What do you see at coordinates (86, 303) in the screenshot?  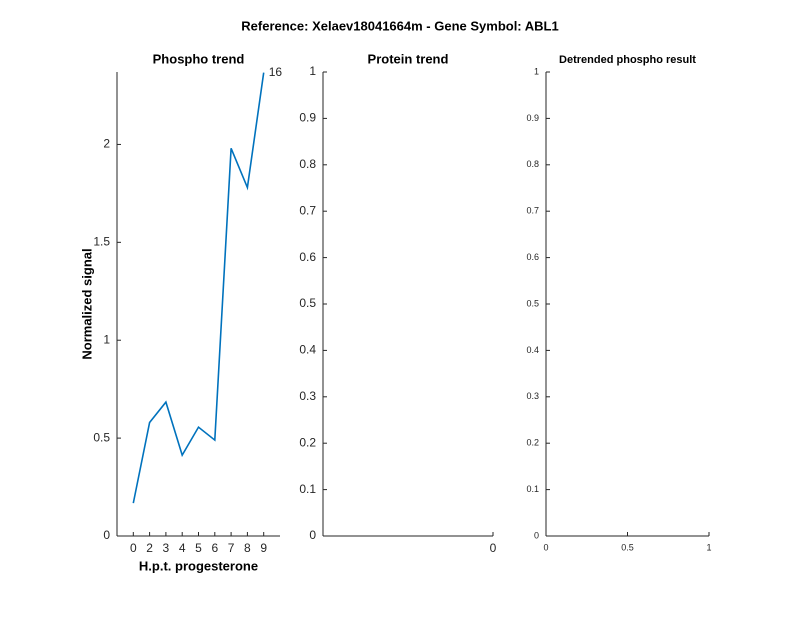 I see `y-axis-label: Normalized signal` at bounding box center [86, 303].